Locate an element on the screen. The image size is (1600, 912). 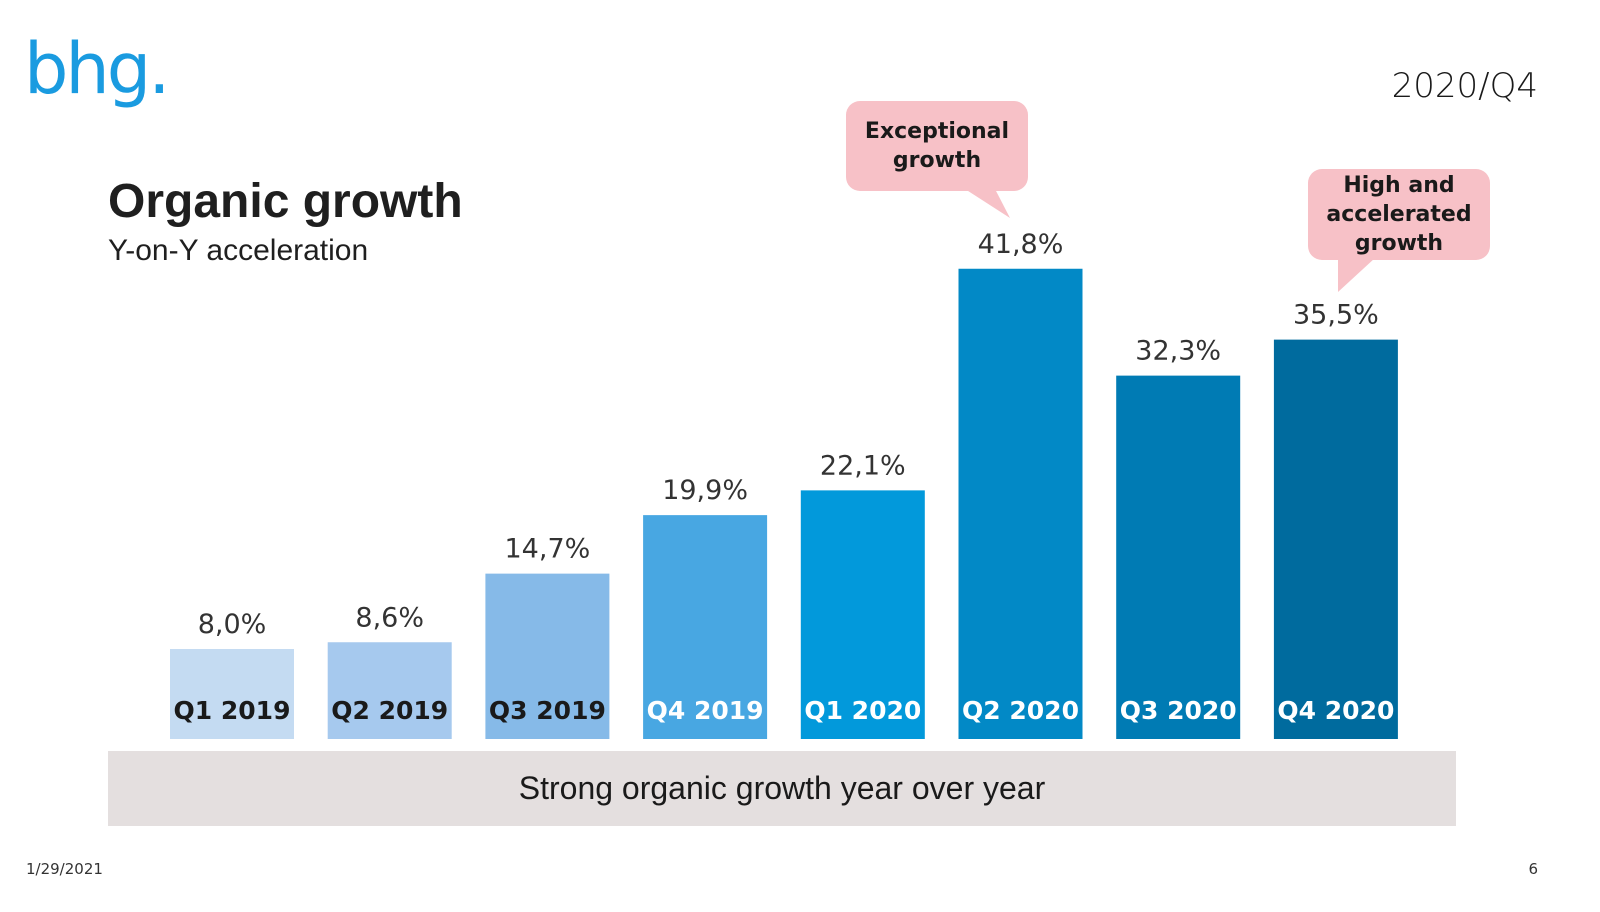
summary-text: Strong organic growth year over year is located at coordinates (782, 788).